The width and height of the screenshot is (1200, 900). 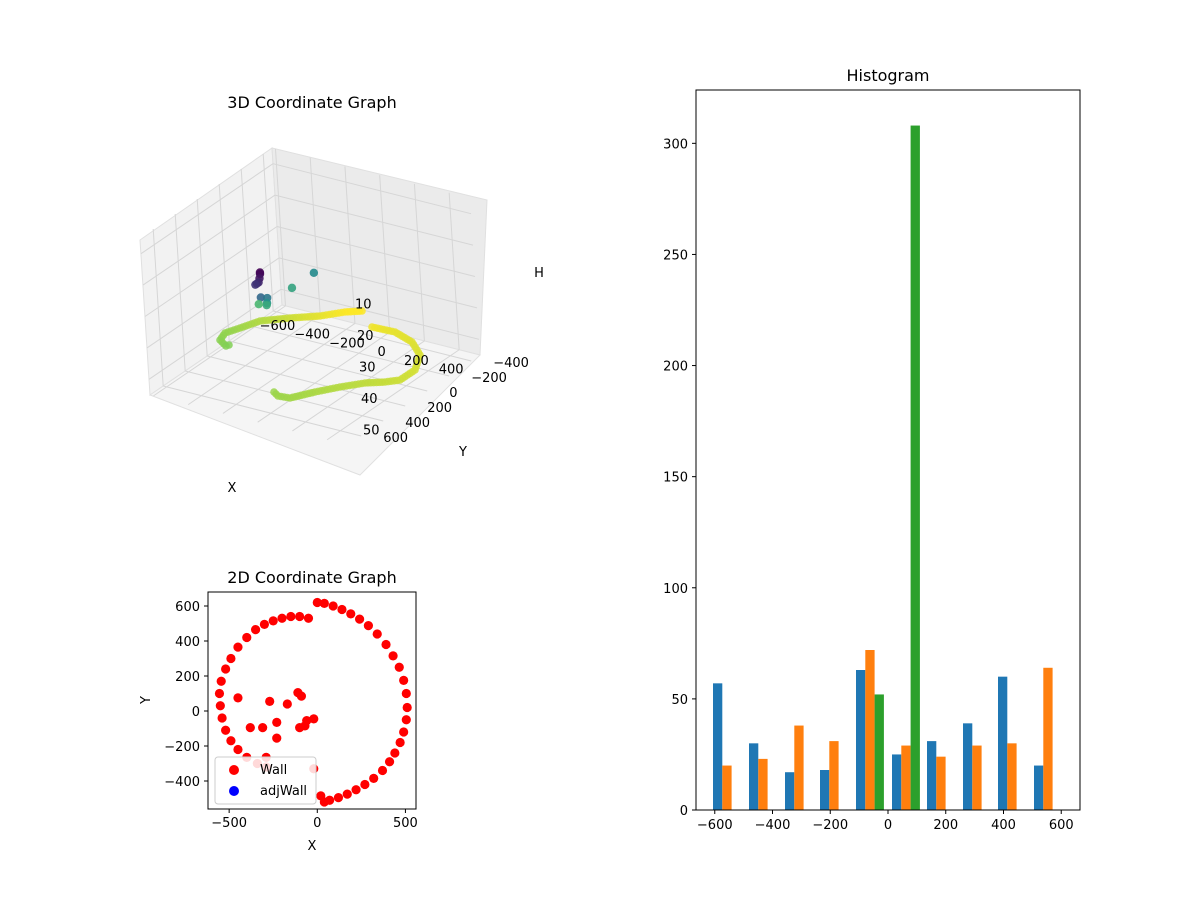 I want to click on y-tick-label-hist: 100, so click(x=675, y=589).